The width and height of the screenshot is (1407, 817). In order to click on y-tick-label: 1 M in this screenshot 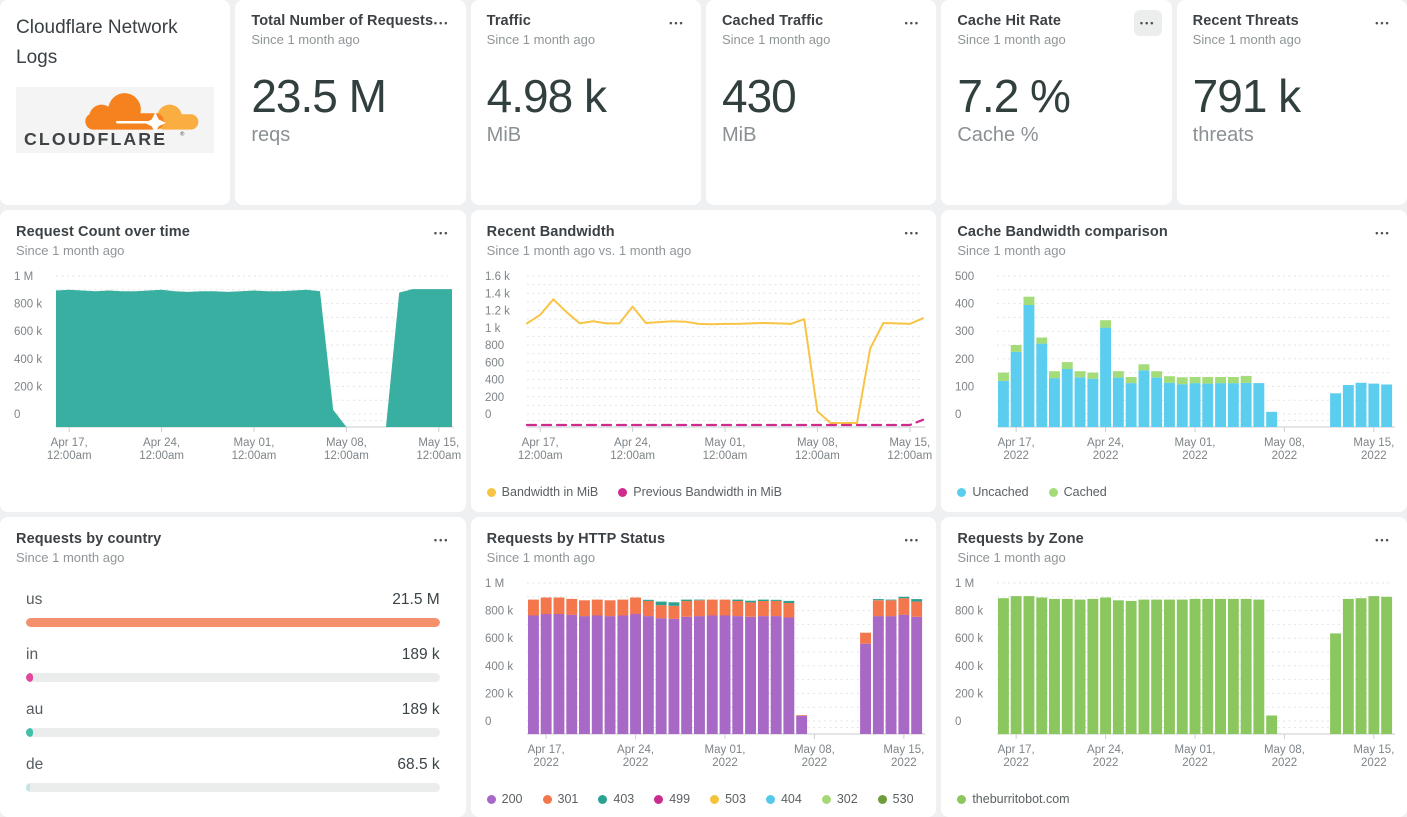, I will do `click(964, 584)`.